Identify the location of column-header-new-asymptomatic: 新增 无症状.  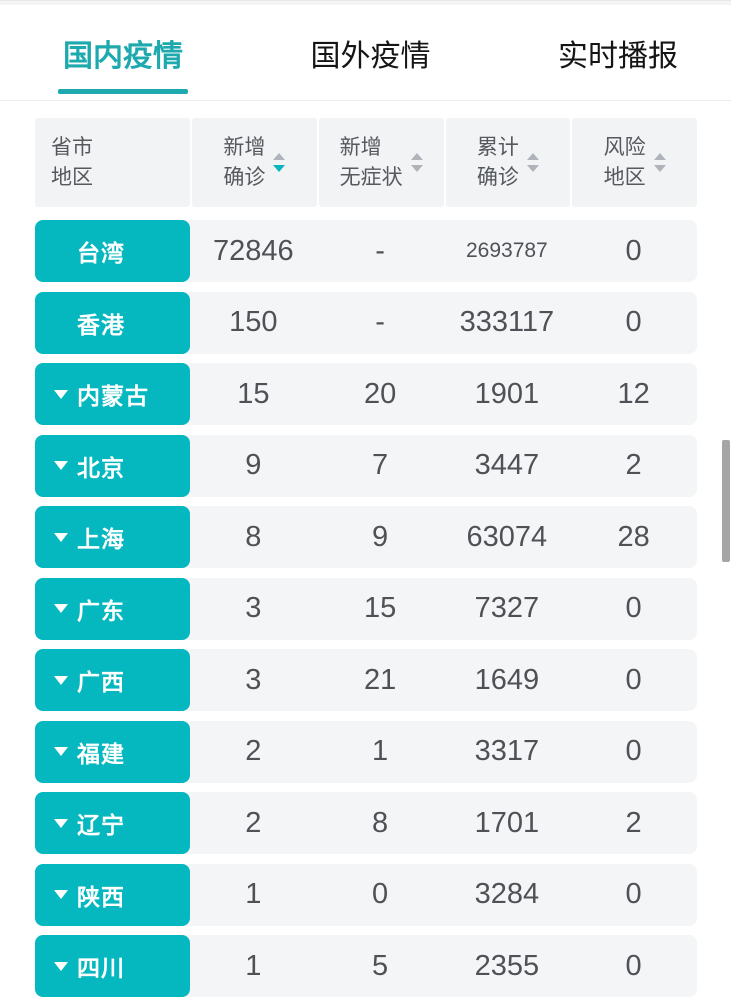
(381, 162).